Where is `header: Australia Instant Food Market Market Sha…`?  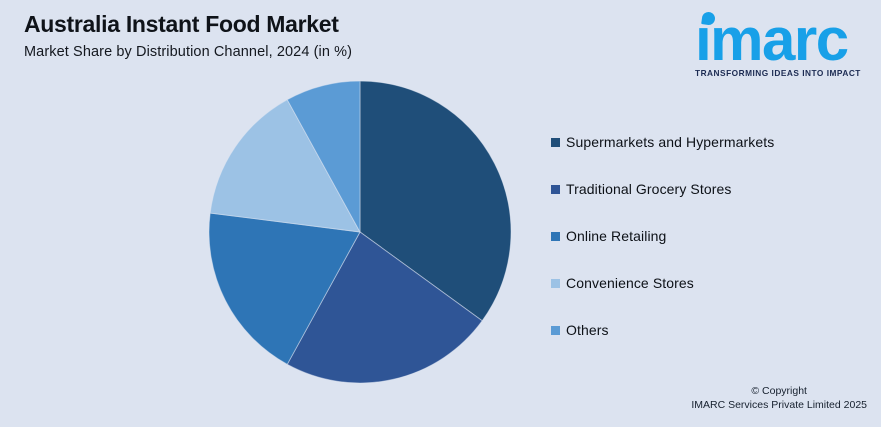
header: Australia Instant Food Market Market Sha… is located at coordinates (188, 35).